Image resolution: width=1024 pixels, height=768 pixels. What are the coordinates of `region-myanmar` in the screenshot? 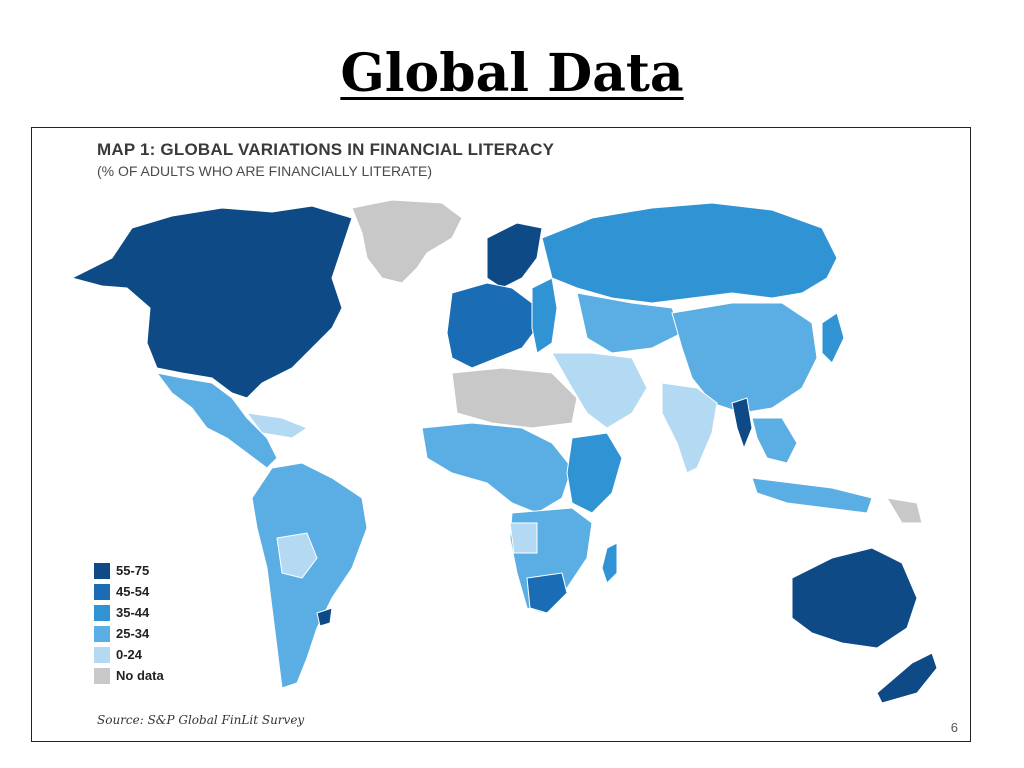 It's located at (742, 423).